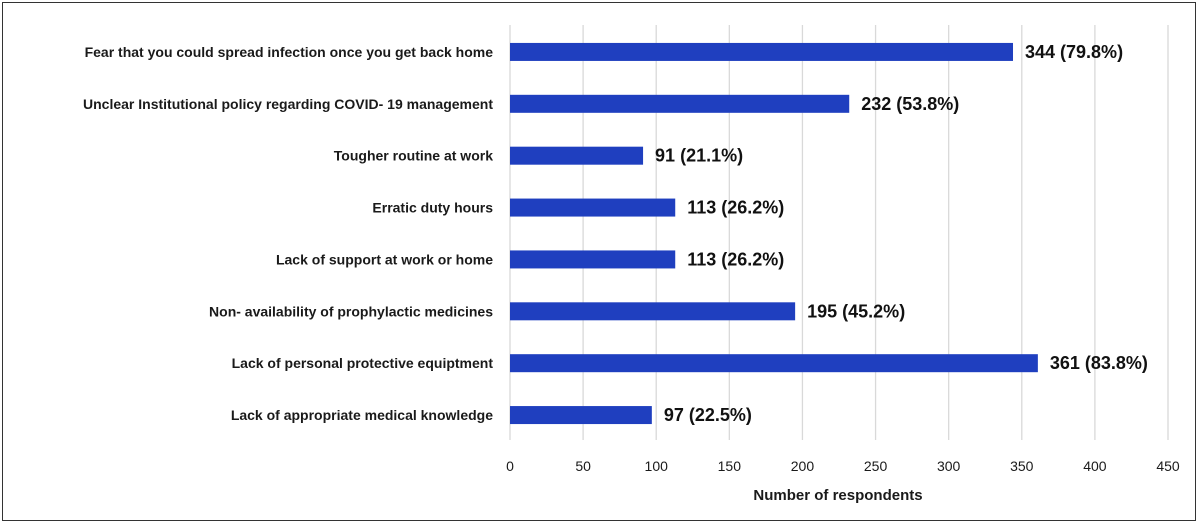 The image size is (1200, 525). Describe the element at coordinates (583, 466) in the screenshot. I see `x-tick-label: 50` at that location.